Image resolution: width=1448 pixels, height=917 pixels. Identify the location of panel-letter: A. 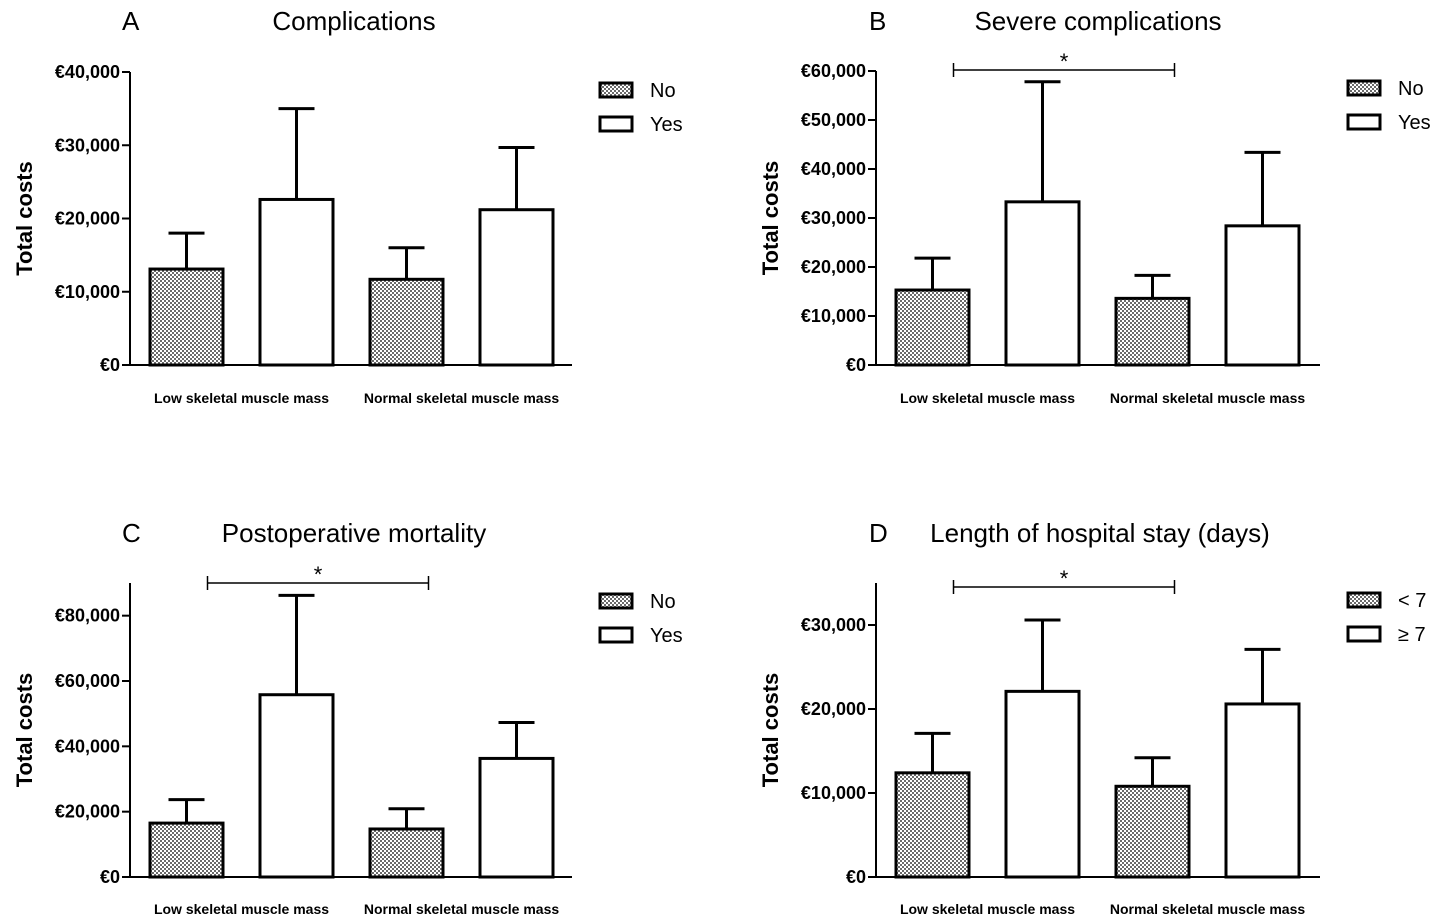
(131, 21).